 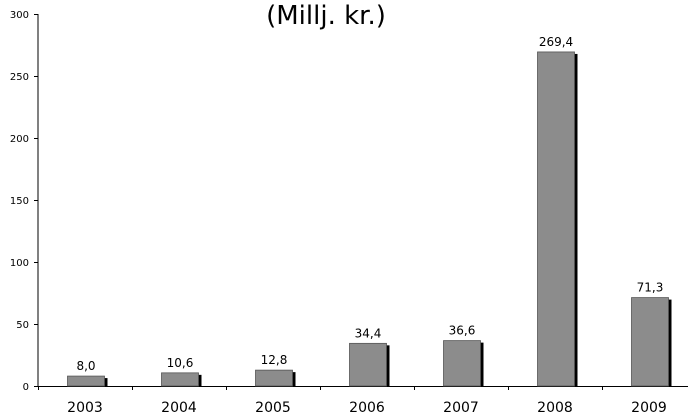 What do you see at coordinates (367, 408) in the screenshot?
I see `x-tick-label: 2006` at bounding box center [367, 408].